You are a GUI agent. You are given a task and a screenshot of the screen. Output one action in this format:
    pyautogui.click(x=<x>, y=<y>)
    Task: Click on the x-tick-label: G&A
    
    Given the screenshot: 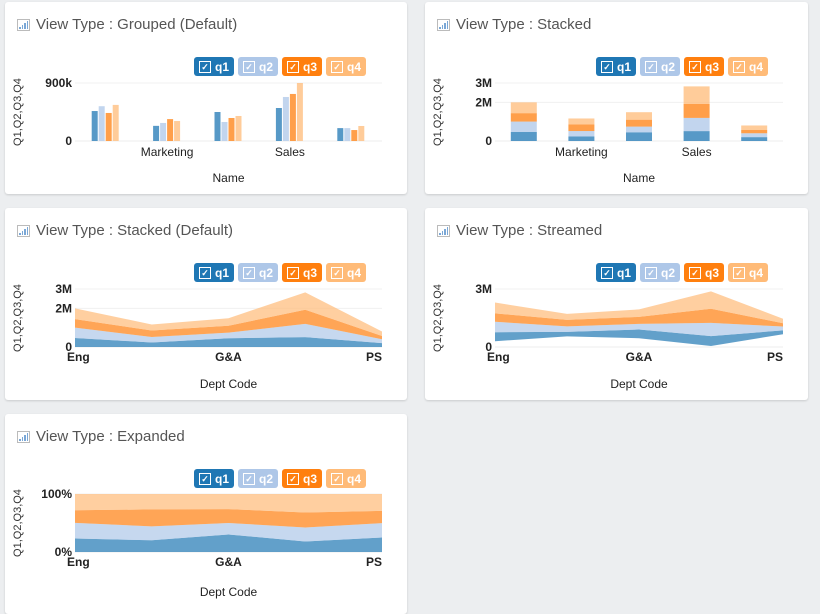 What is the action you would take?
    pyautogui.click(x=228, y=562)
    